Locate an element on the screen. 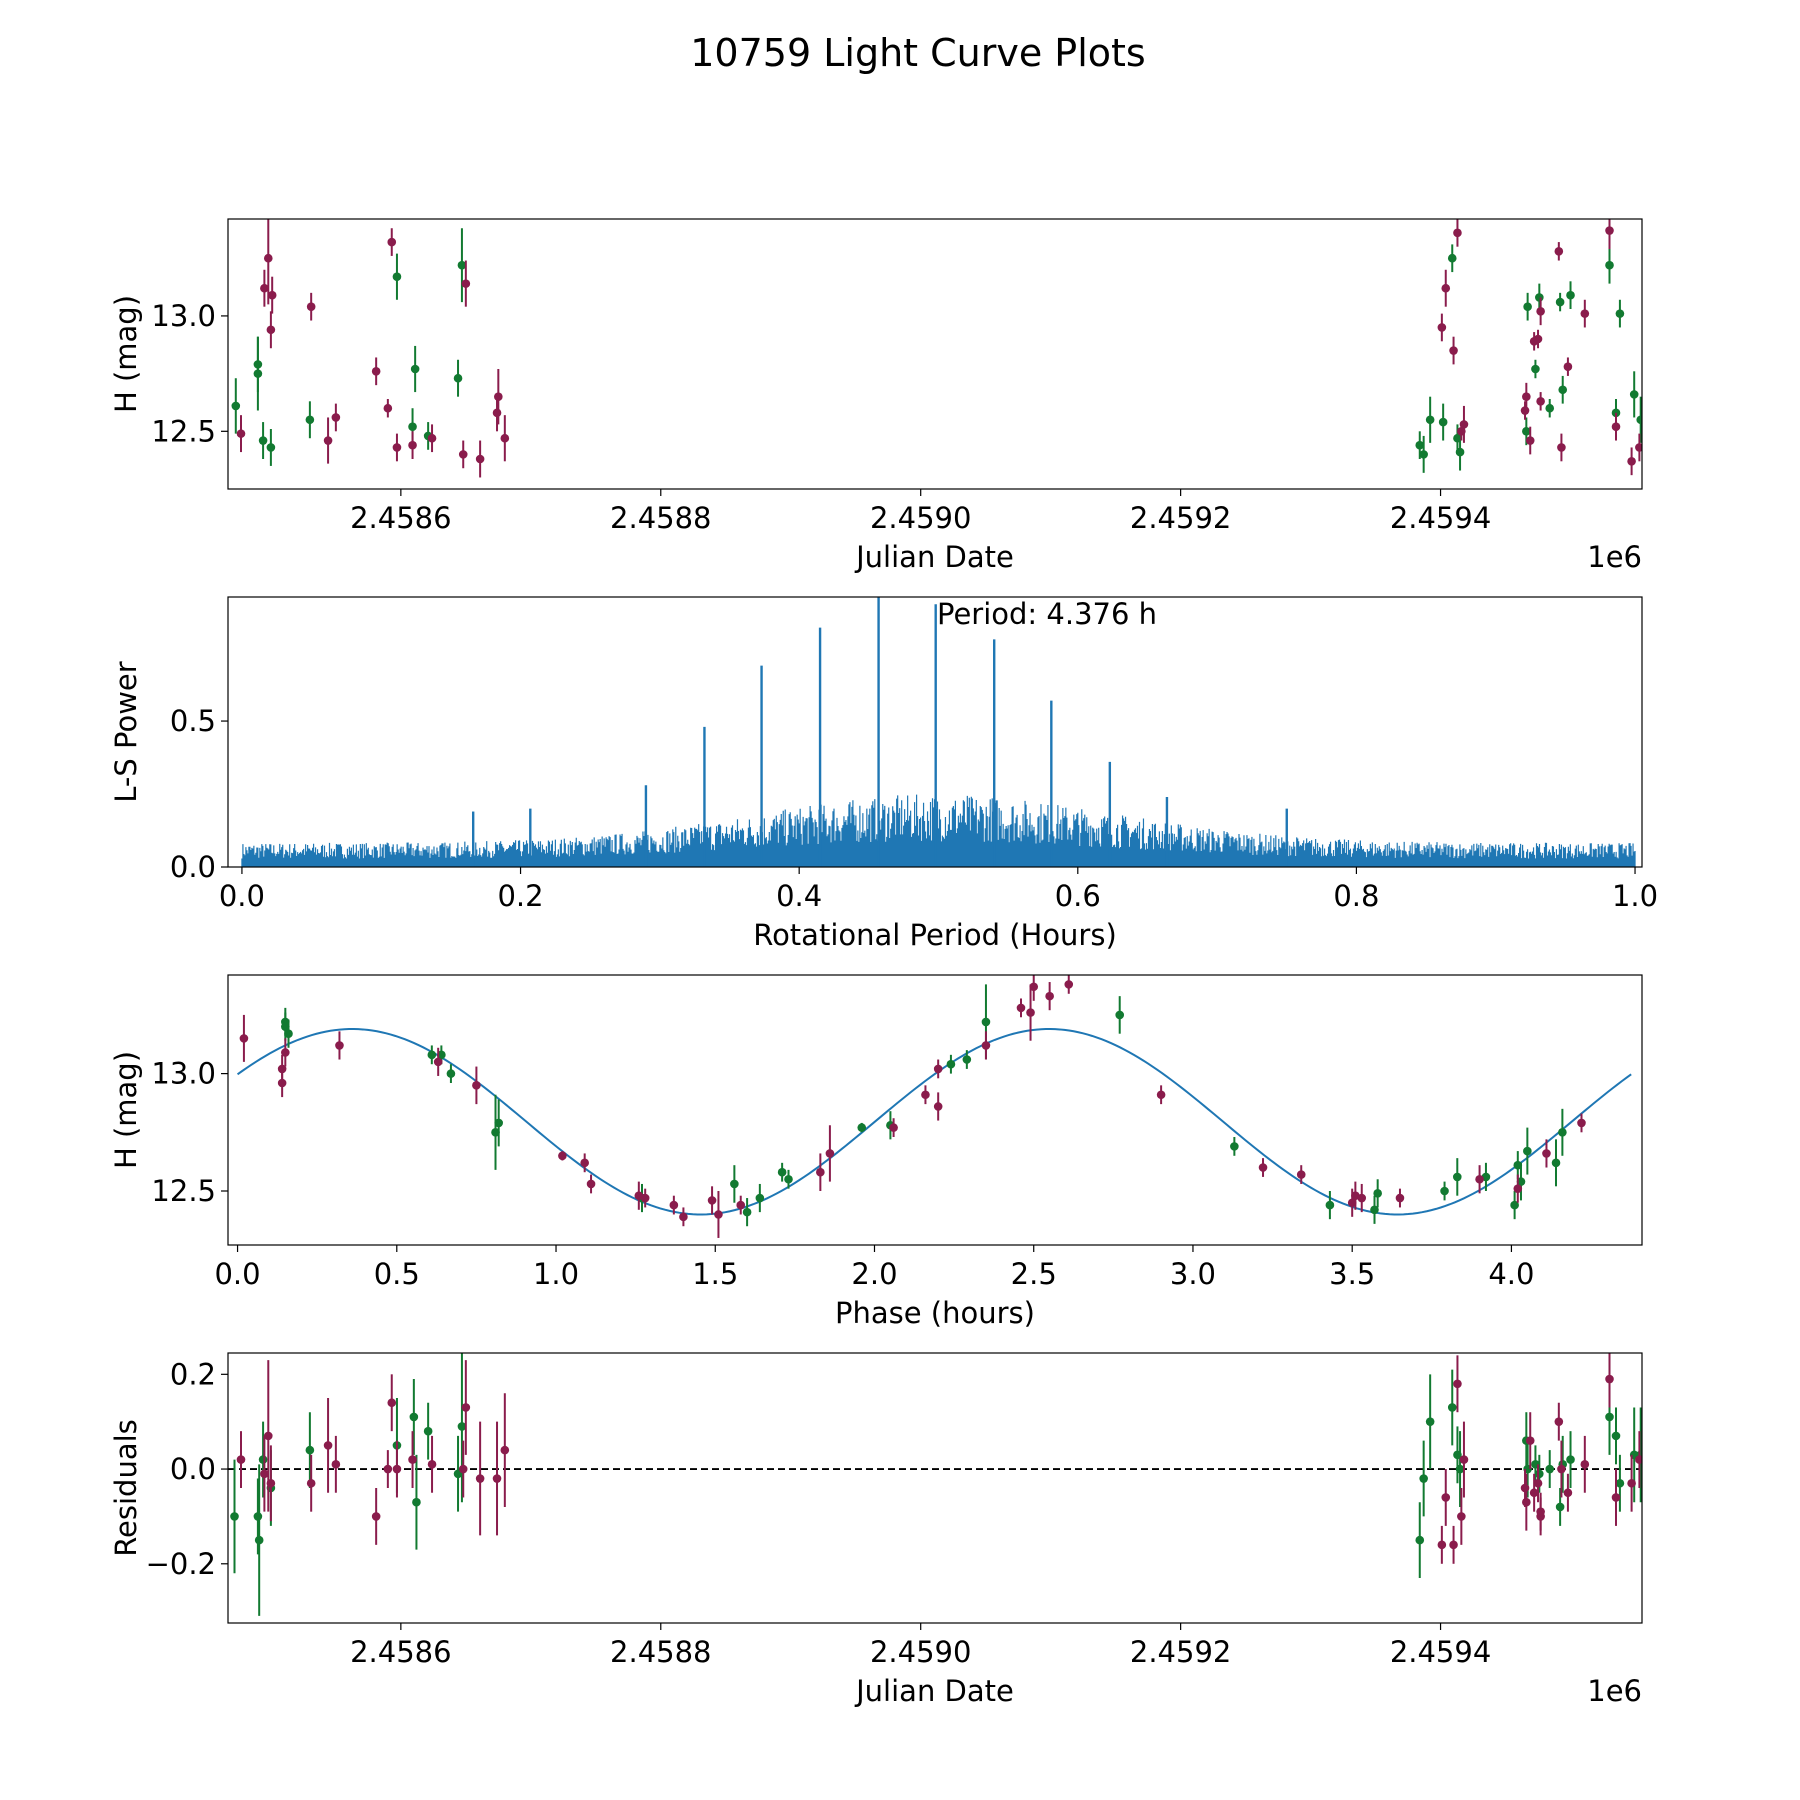 This screenshot has height=1800, width=1800. axes-frame is located at coordinates (935, 732).